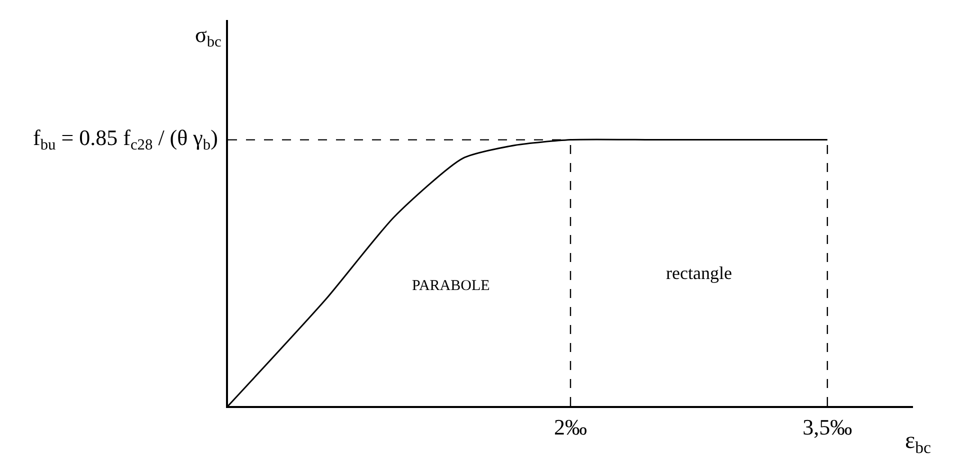  Describe the element at coordinates (451, 286) in the screenshot. I see `annotation: PARABOLE` at that location.